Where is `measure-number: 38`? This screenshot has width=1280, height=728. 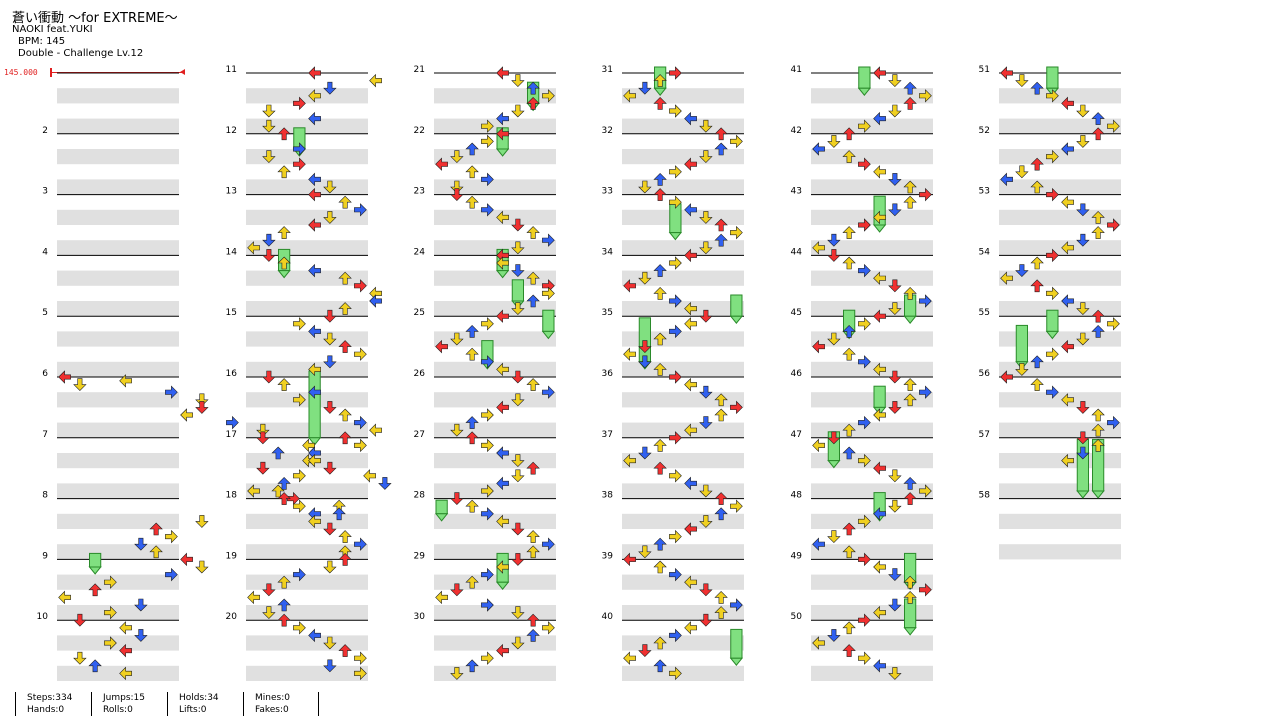
measure-number: 38 is located at coordinates (608, 496).